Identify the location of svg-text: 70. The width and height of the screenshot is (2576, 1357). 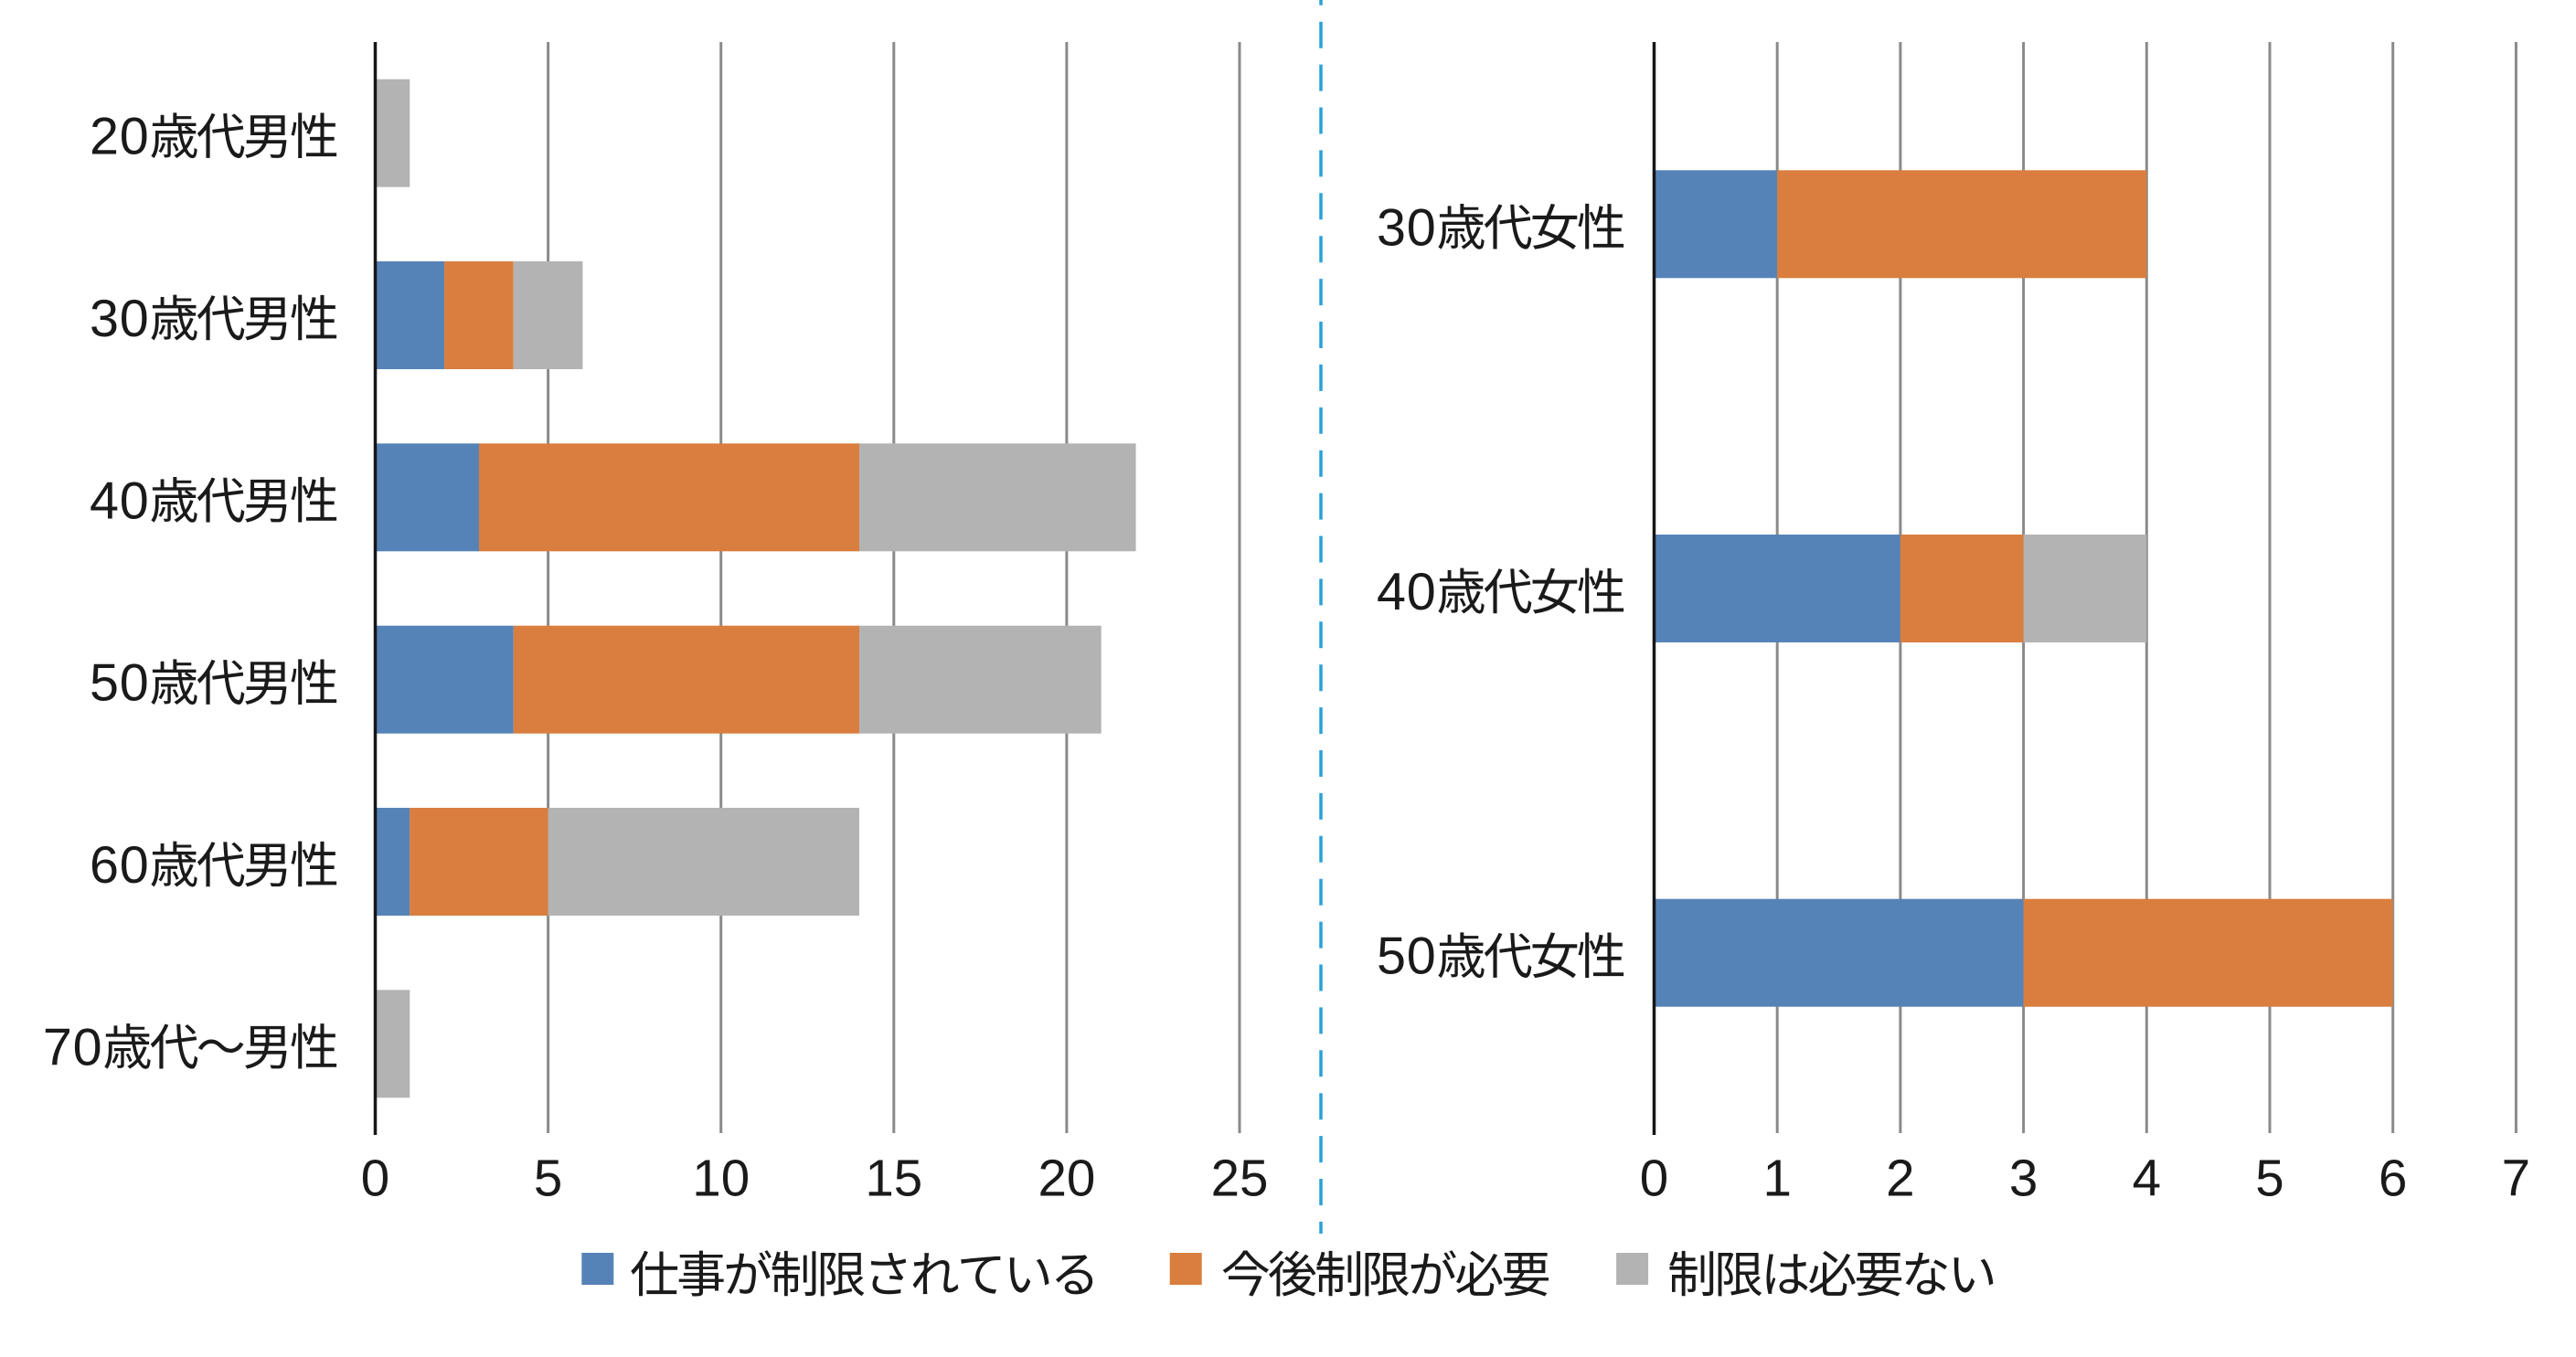
(73, 1047).